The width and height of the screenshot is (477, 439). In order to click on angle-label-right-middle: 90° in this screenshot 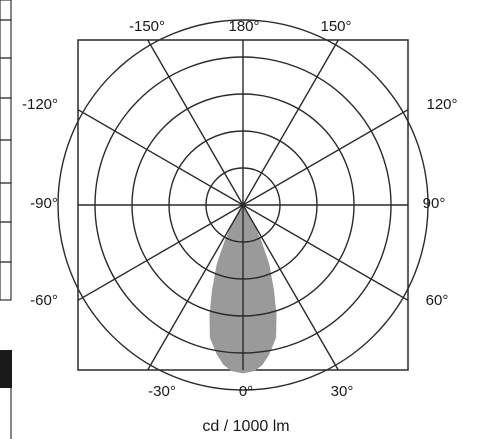, I will do `click(434, 203)`.